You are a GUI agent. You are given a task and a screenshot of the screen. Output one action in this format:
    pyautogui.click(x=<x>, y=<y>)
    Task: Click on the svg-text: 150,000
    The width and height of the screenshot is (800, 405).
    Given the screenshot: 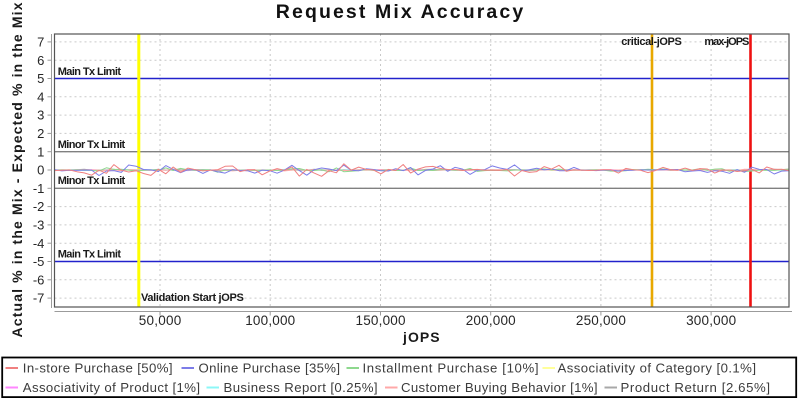 What is the action you would take?
    pyautogui.click(x=381, y=320)
    